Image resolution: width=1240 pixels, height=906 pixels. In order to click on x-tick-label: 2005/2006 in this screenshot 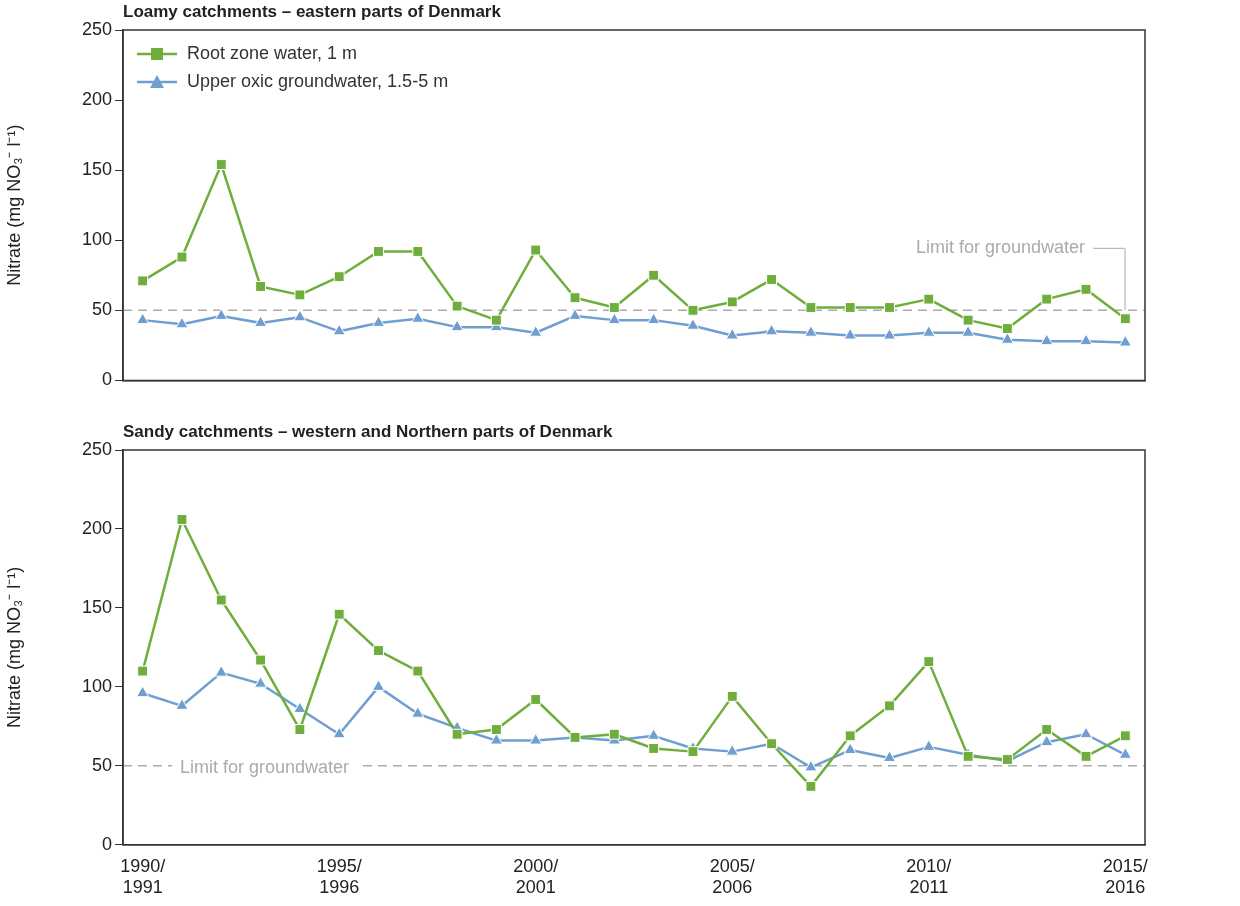, I will do `click(732, 876)`.